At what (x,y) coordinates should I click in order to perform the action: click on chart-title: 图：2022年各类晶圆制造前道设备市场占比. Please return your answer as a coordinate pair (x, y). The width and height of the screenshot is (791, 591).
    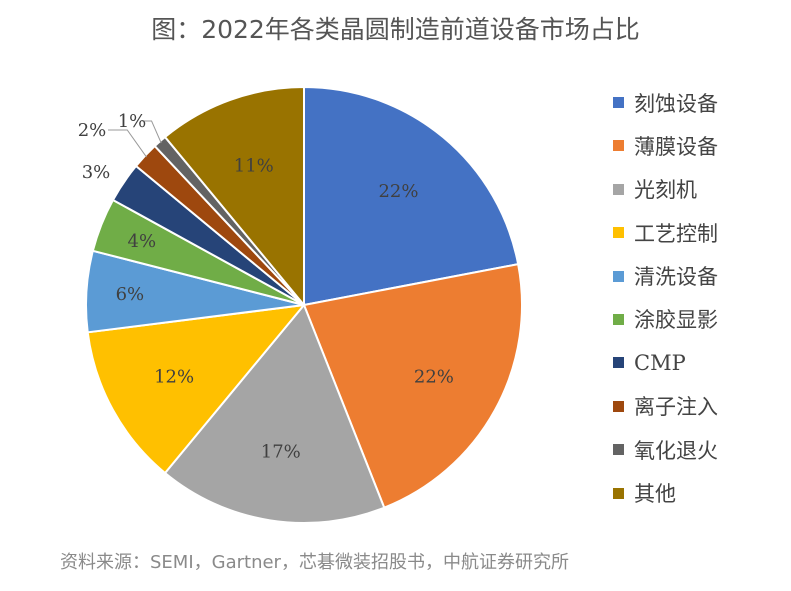
    Looking at the image, I should click on (395, 29).